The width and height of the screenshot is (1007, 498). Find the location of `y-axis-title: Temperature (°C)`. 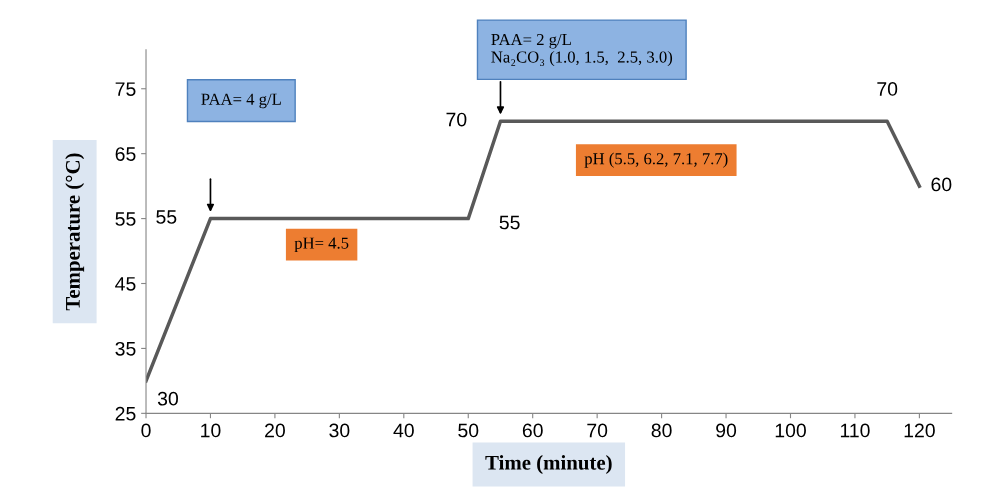

y-axis-title: Temperature (°C) is located at coordinates (75, 232).